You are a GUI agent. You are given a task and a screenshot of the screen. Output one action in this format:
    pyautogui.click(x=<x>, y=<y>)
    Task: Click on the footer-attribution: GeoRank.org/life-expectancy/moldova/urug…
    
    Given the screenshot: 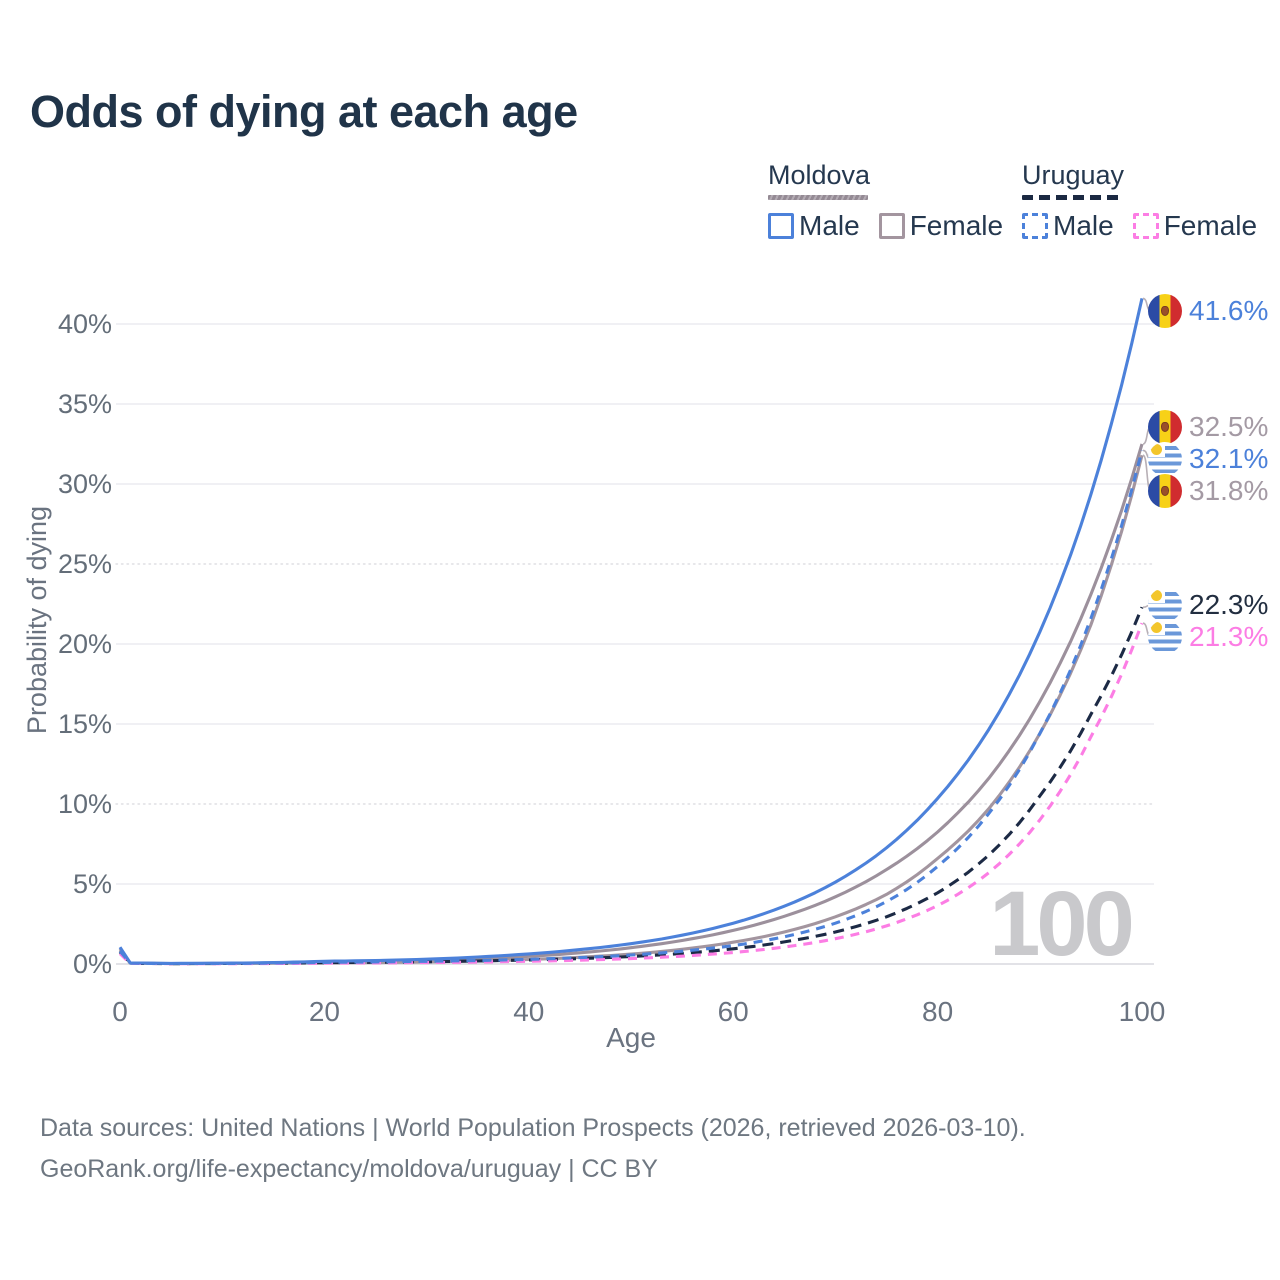 What is the action you would take?
    pyautogui.click(x=349, y=1169)
    